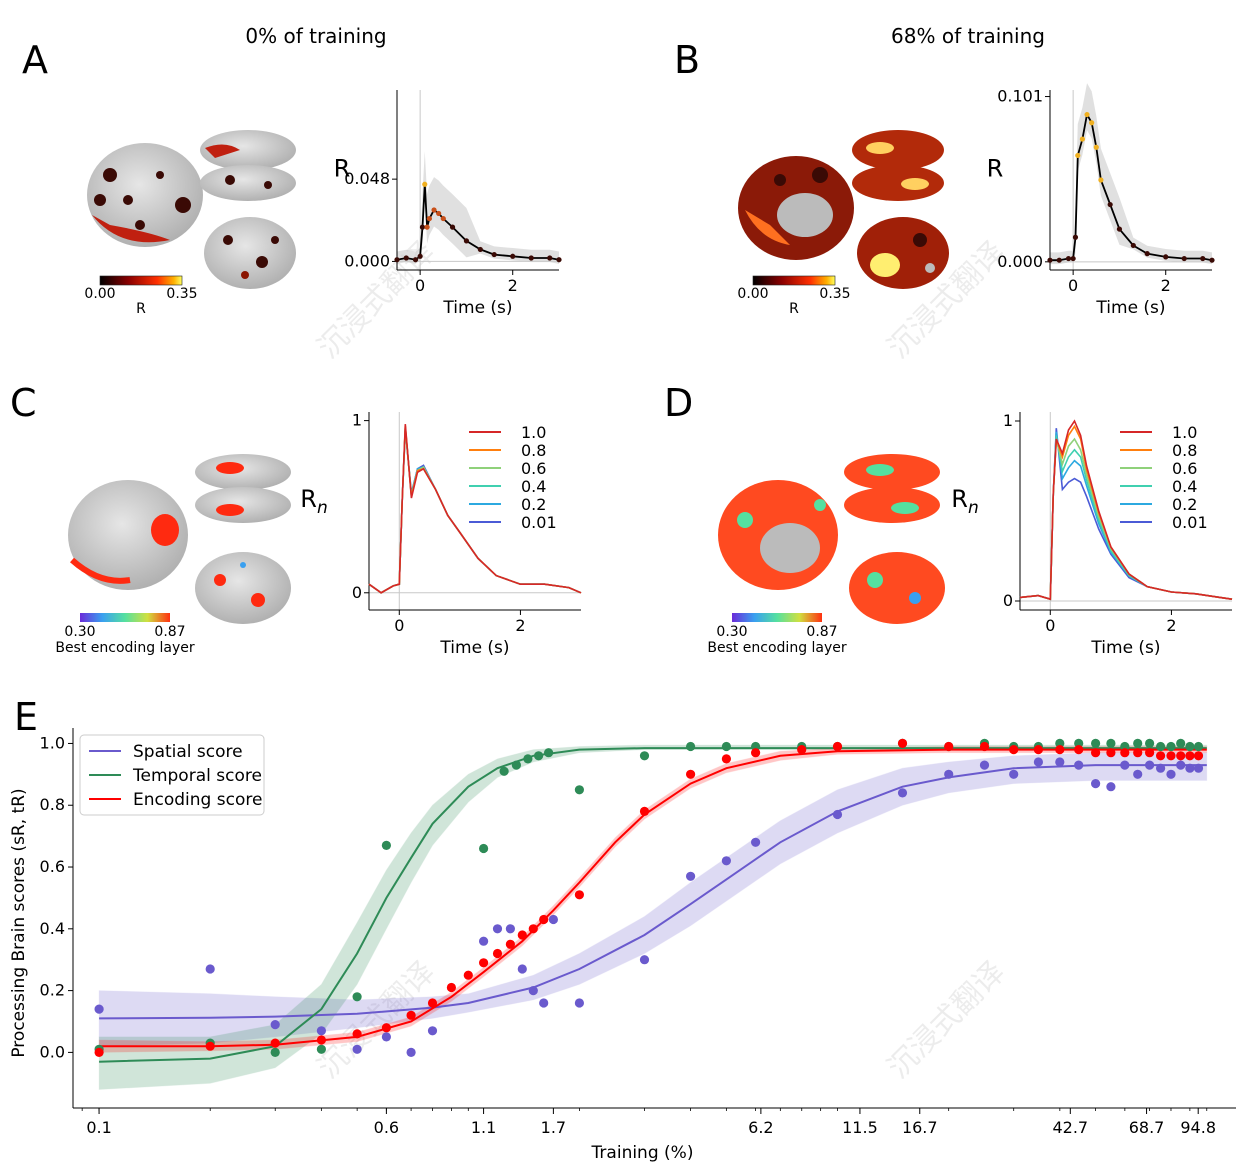 This screenshot has width=1242, height=1173. I want to click on chart-panel-b: 0 2 0.000 0.101 Time (s) R, so click(1101, 200).